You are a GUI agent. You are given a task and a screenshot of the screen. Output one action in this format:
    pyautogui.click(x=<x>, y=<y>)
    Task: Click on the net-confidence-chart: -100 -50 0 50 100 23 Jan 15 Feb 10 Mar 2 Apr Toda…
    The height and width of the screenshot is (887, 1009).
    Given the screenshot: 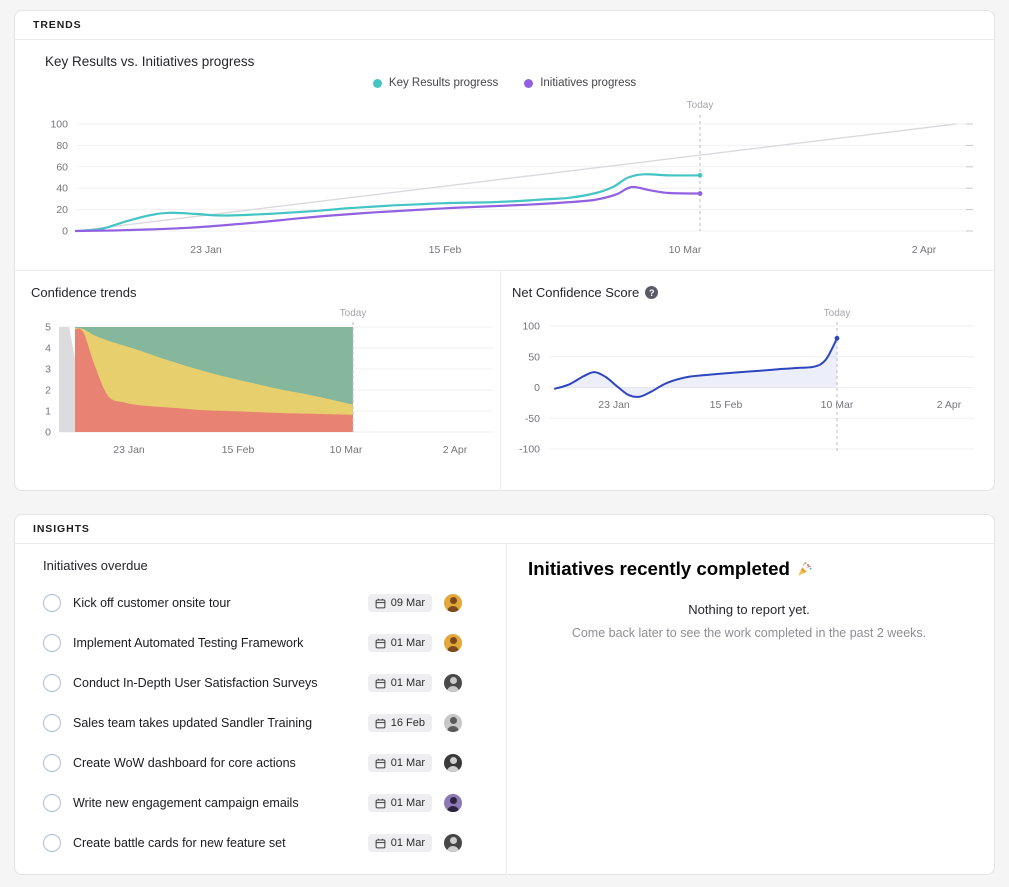 What is the action you would take?
    pyautogui.click(x=746, y=382)
    